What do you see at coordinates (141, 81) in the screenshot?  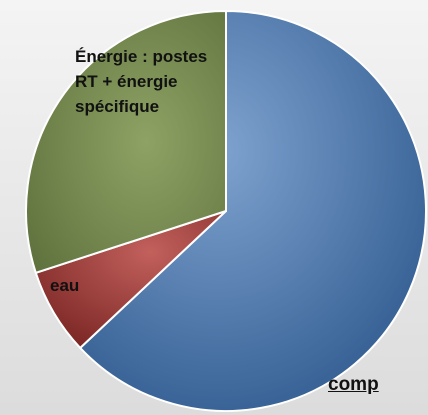 I see `slice-label: Énergie : postes RT + énergie spécifique` at bounding box center [141, 81].